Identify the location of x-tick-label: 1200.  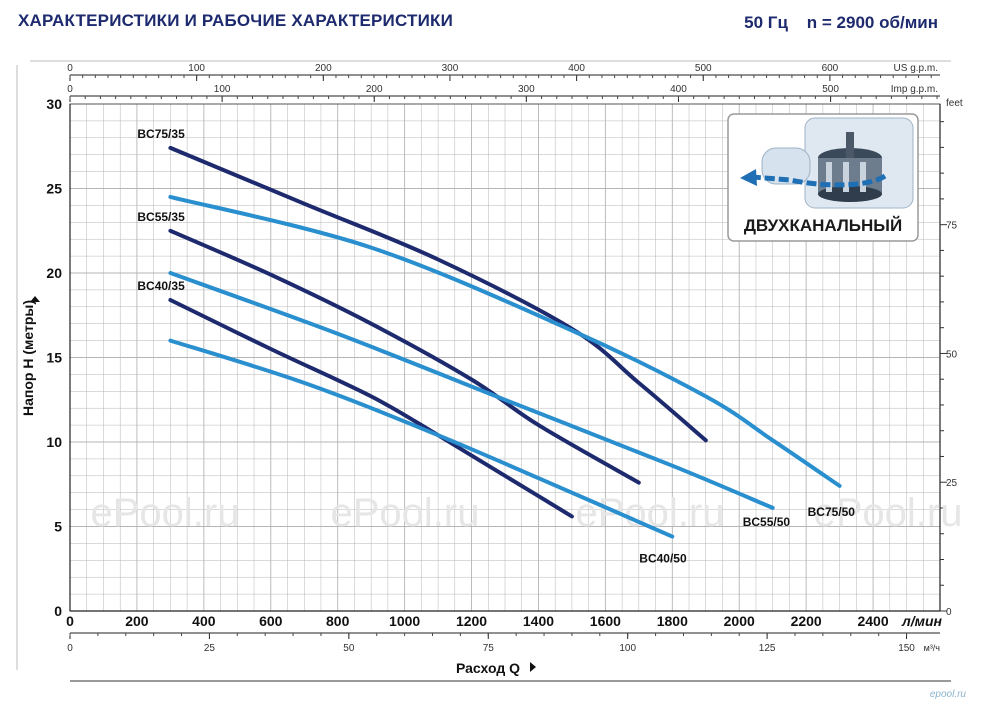
(471, 621).